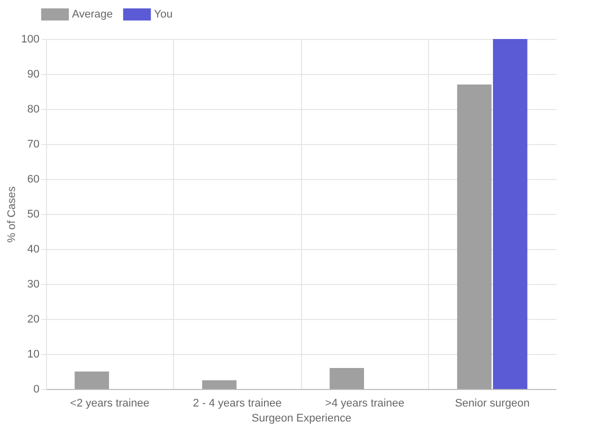  I want to click on y-tick-label: 80, so click(33, 110).